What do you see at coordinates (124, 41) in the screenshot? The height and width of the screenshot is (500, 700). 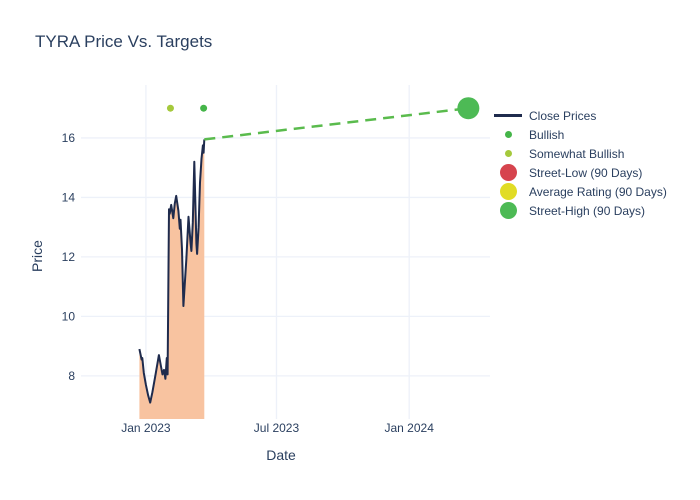 I see `chart-title: TYRA Price Vs. Targets` at bounding box center [124, 41].